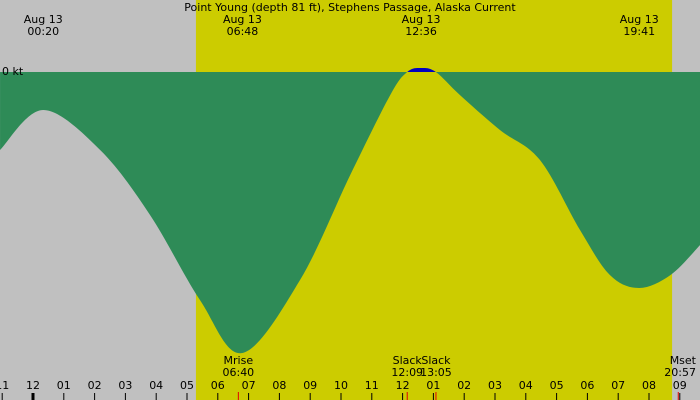  I want to click on event-time: 20:57, so click(680, 372).